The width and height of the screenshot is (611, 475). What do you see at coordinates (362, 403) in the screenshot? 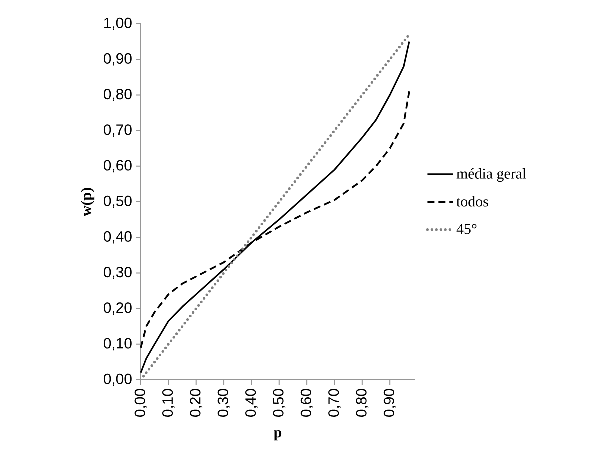
I see `x-tick-label: 0,80` at bounding box center [362, 403].